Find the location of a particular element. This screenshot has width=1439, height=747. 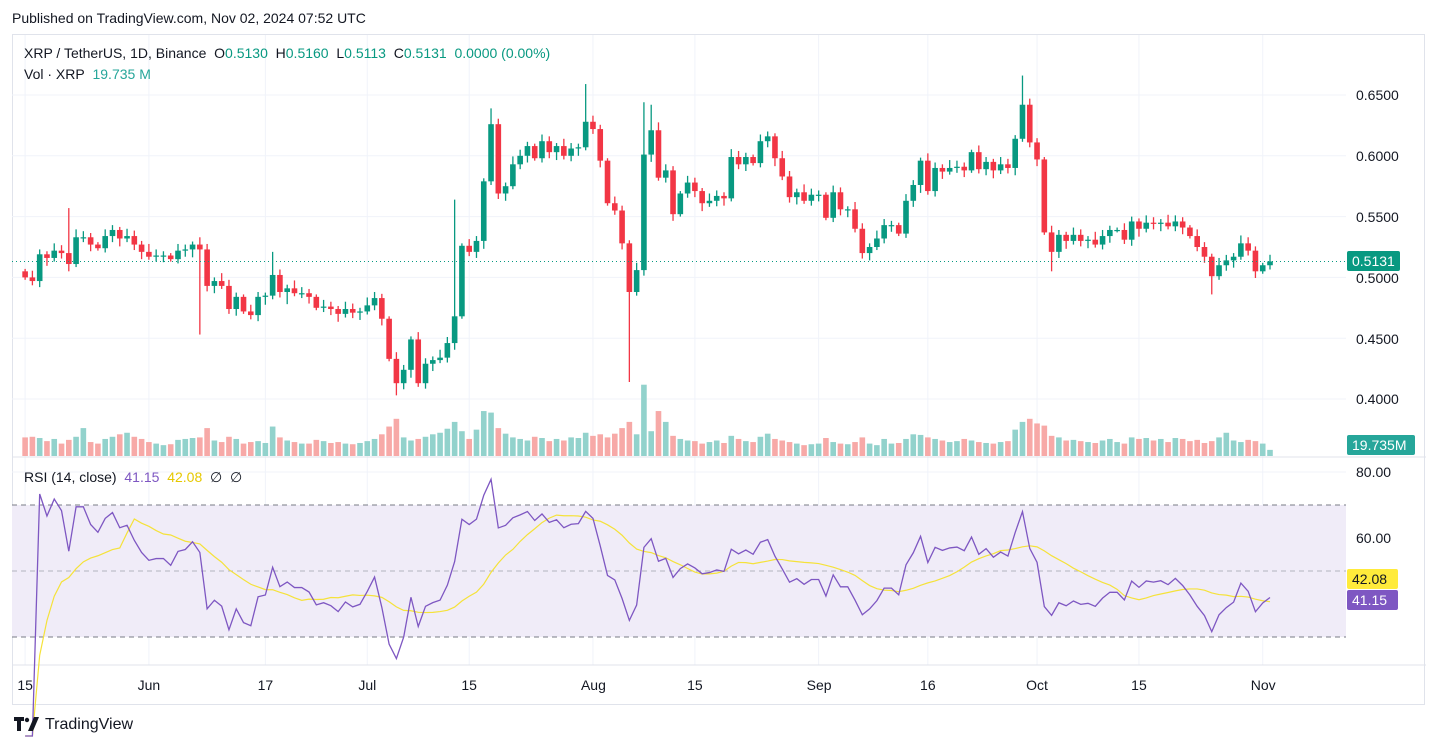

rsi-extra-2: ∅ is located at coordinates (236, 477).